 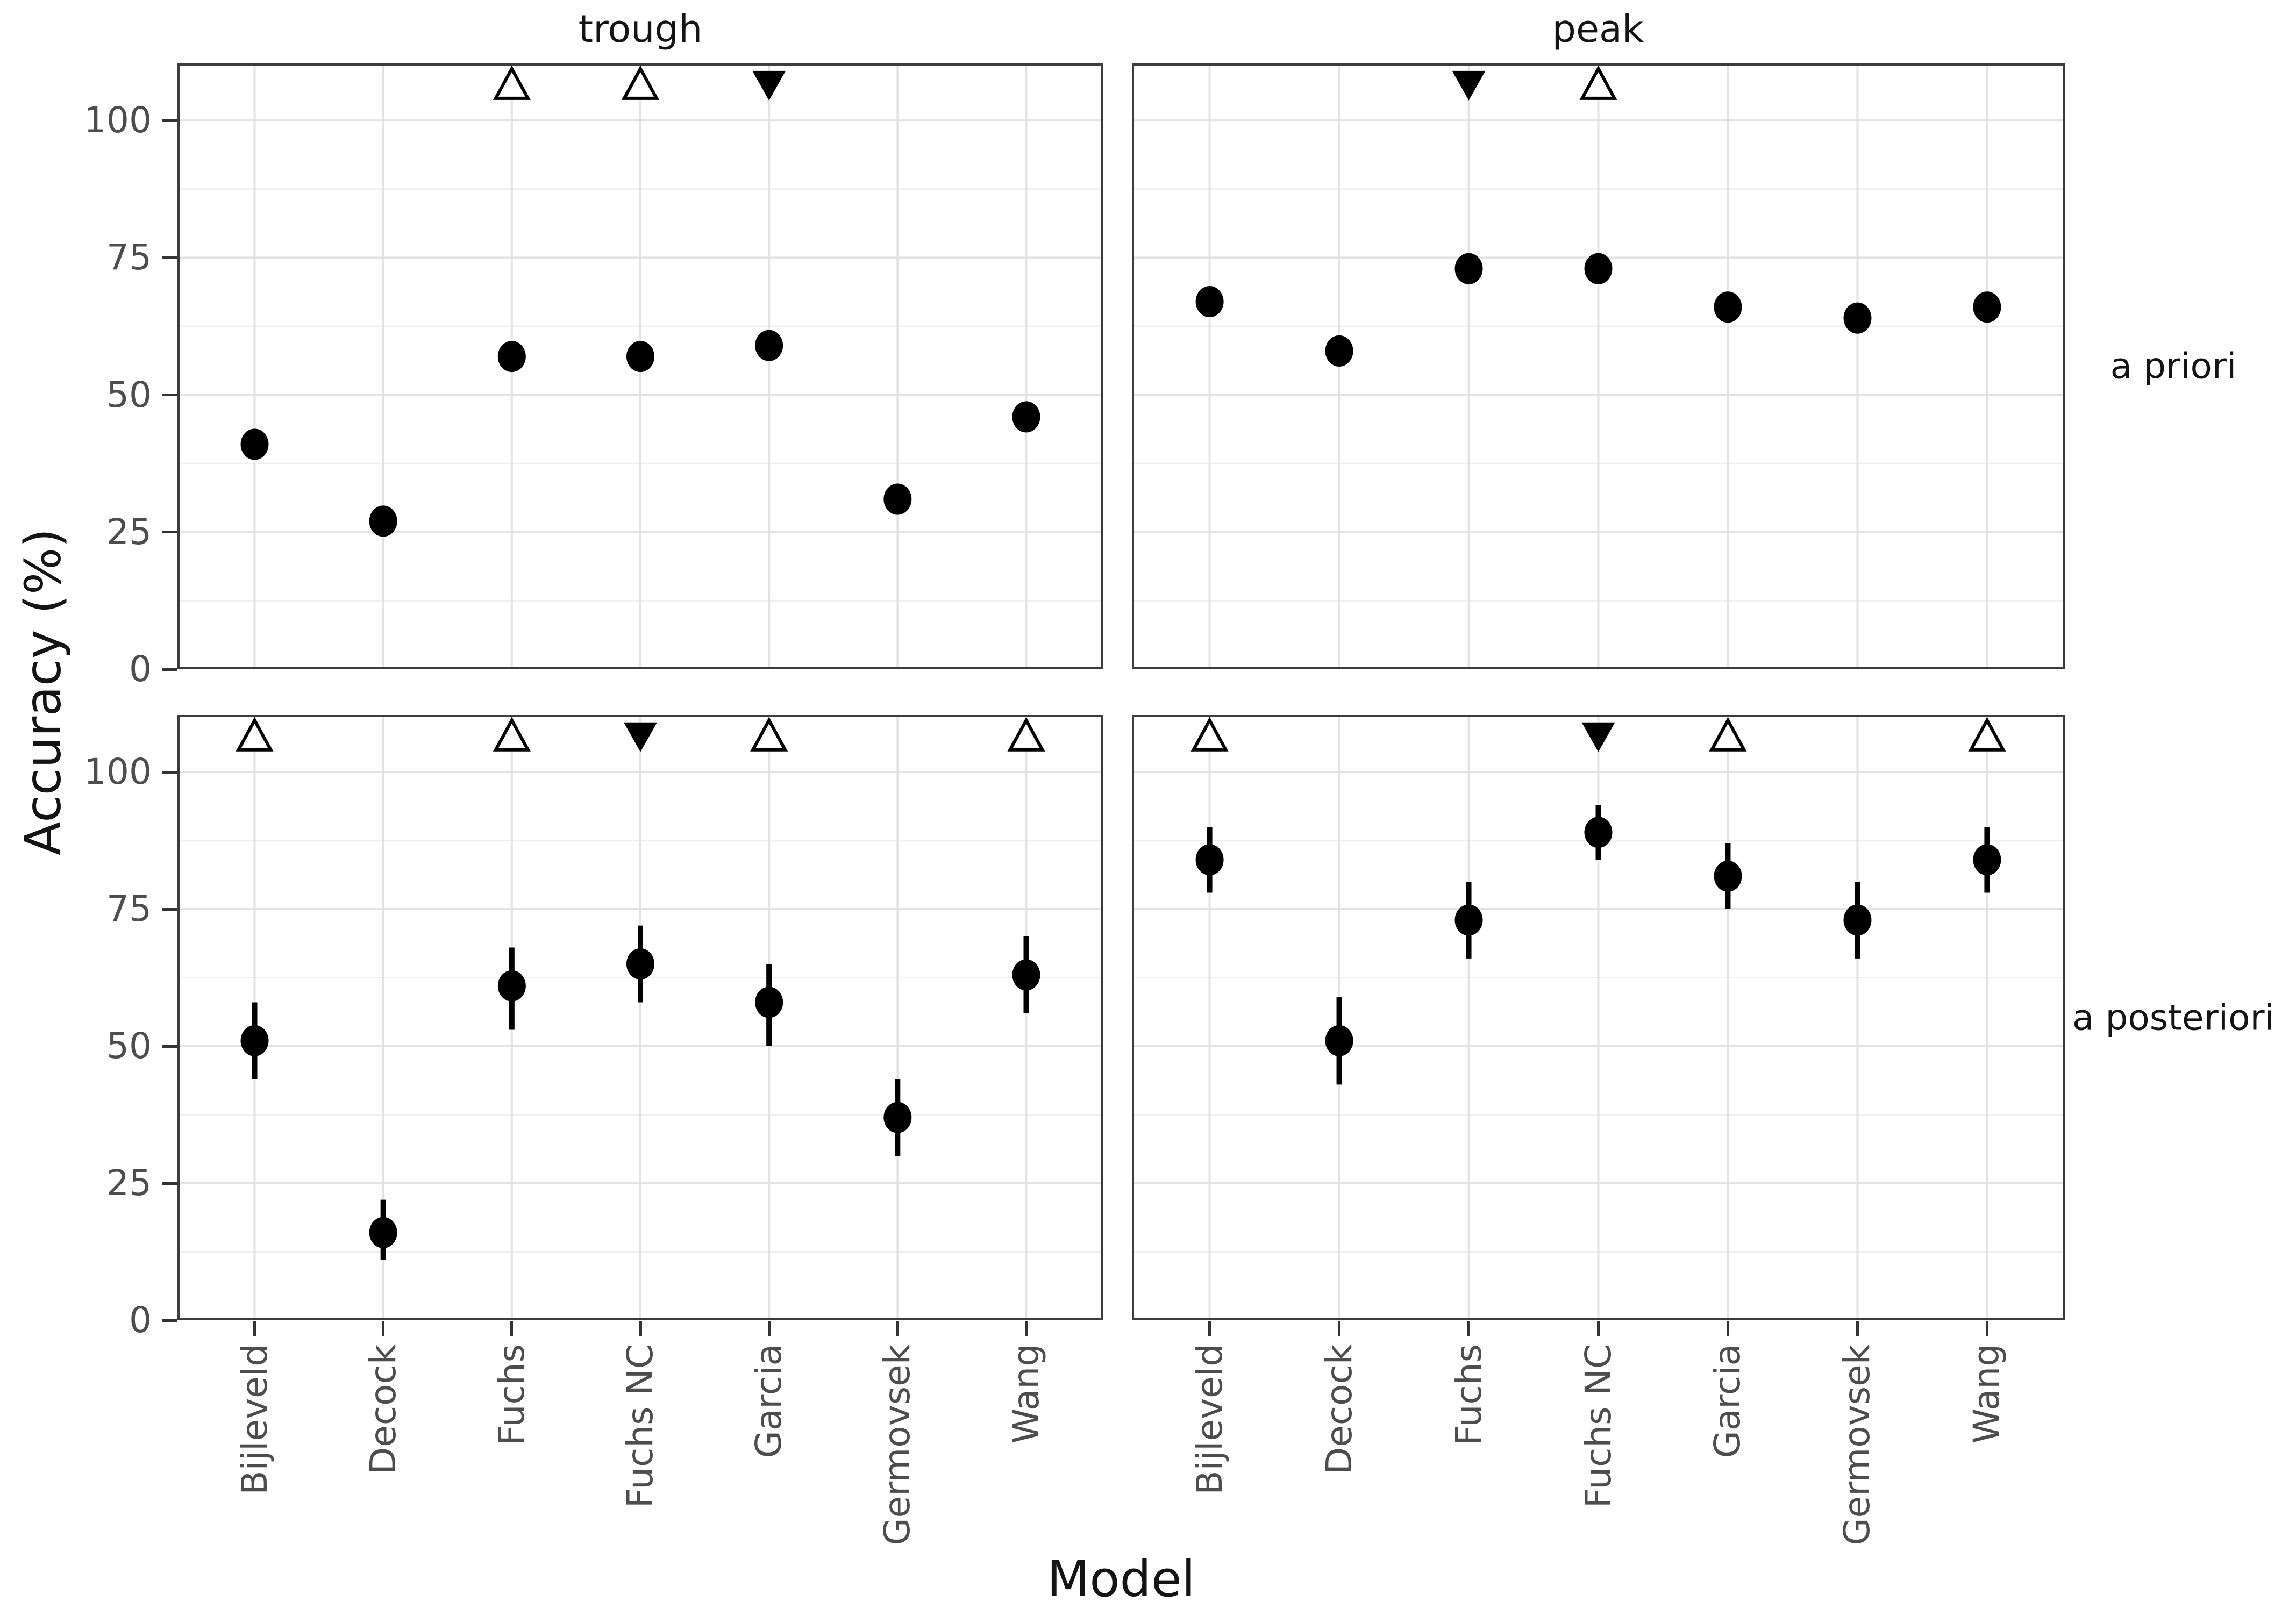 What do you see at coordinates (43, 692) in the screenshot?
I see `y-axis-title: Accuracy (%)` at bounding box center [43, 692].